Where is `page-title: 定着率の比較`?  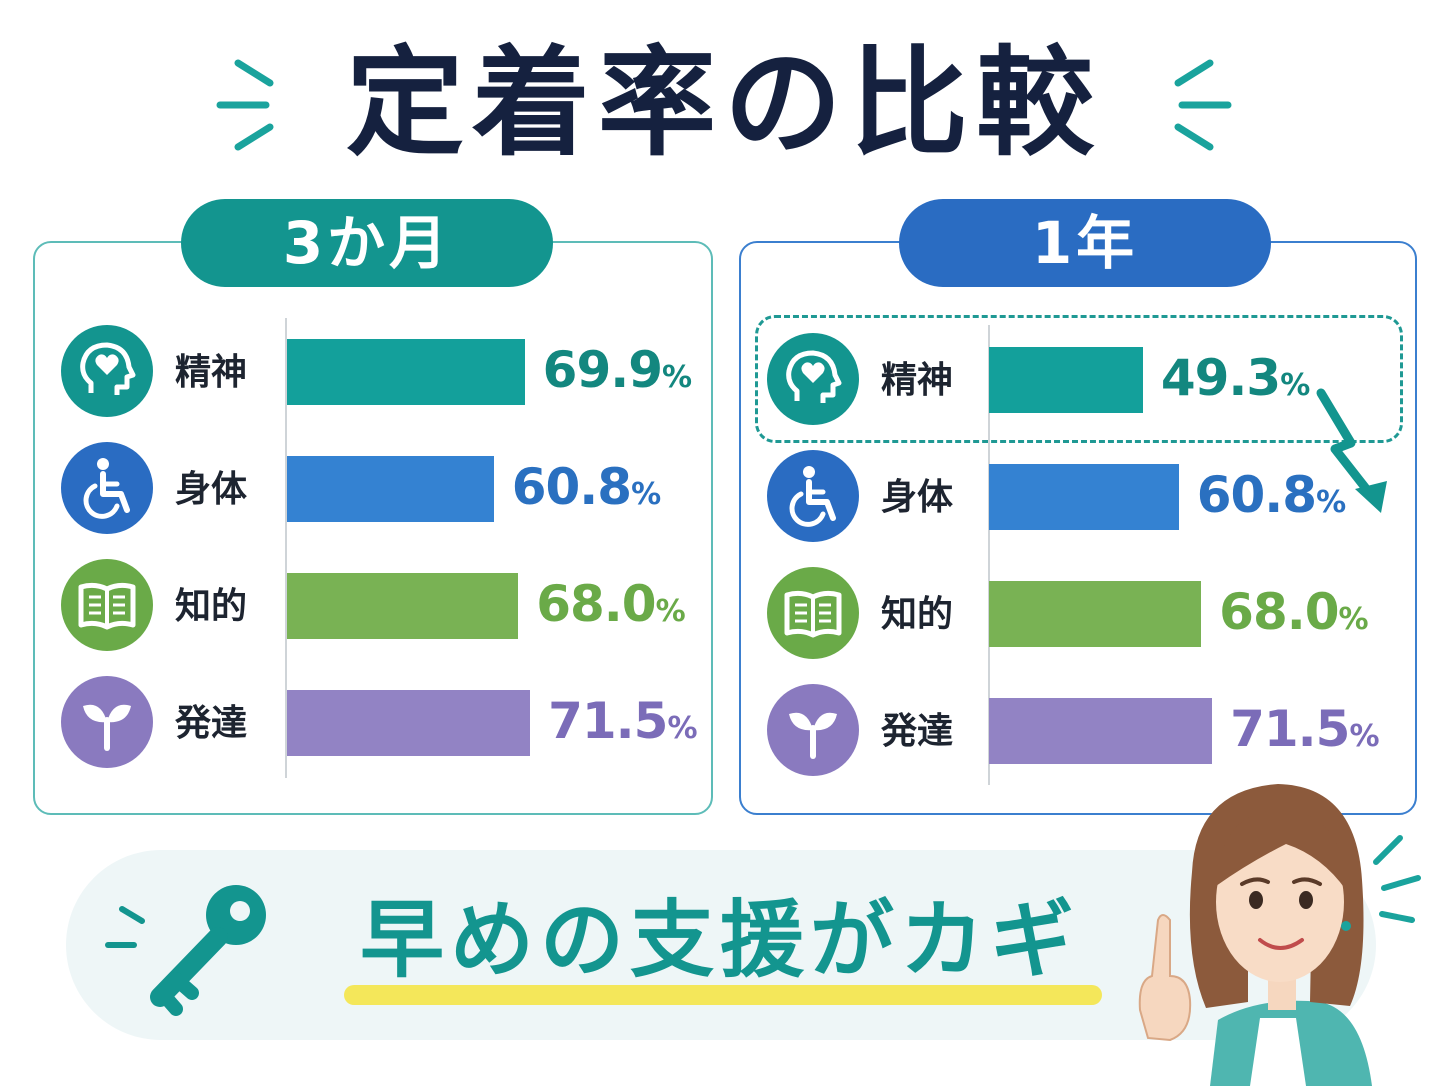
page-title: 定着率の比較 is located at coordinates (723, 103).